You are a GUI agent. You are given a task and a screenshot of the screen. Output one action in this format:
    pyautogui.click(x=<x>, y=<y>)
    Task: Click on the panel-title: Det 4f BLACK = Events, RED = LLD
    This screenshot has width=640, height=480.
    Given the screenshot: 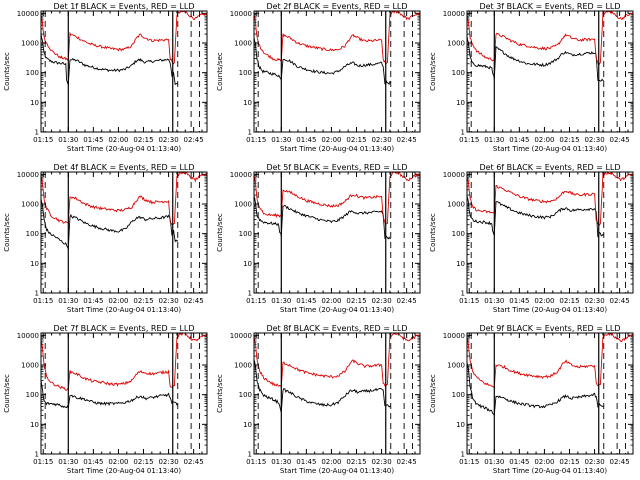 What is the action you would take?
    pyautogui.click(x=123, y=167)
    